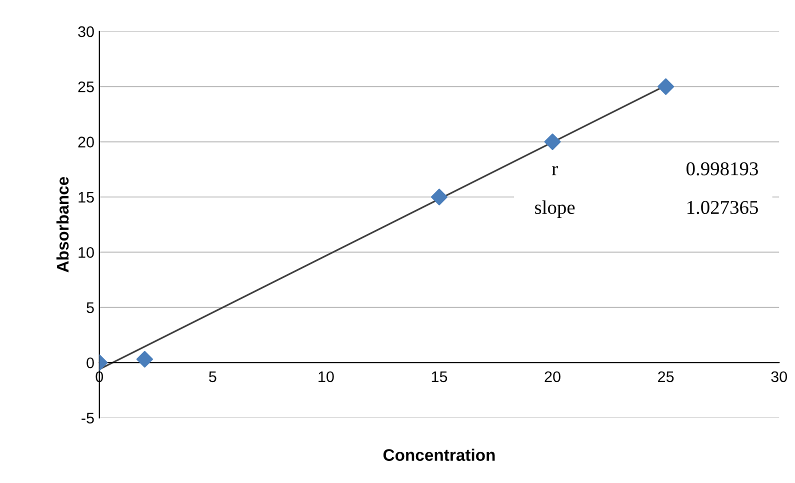 The image size is (795, 483). I want to click on y-tick-label: 25, so click(86, 86).